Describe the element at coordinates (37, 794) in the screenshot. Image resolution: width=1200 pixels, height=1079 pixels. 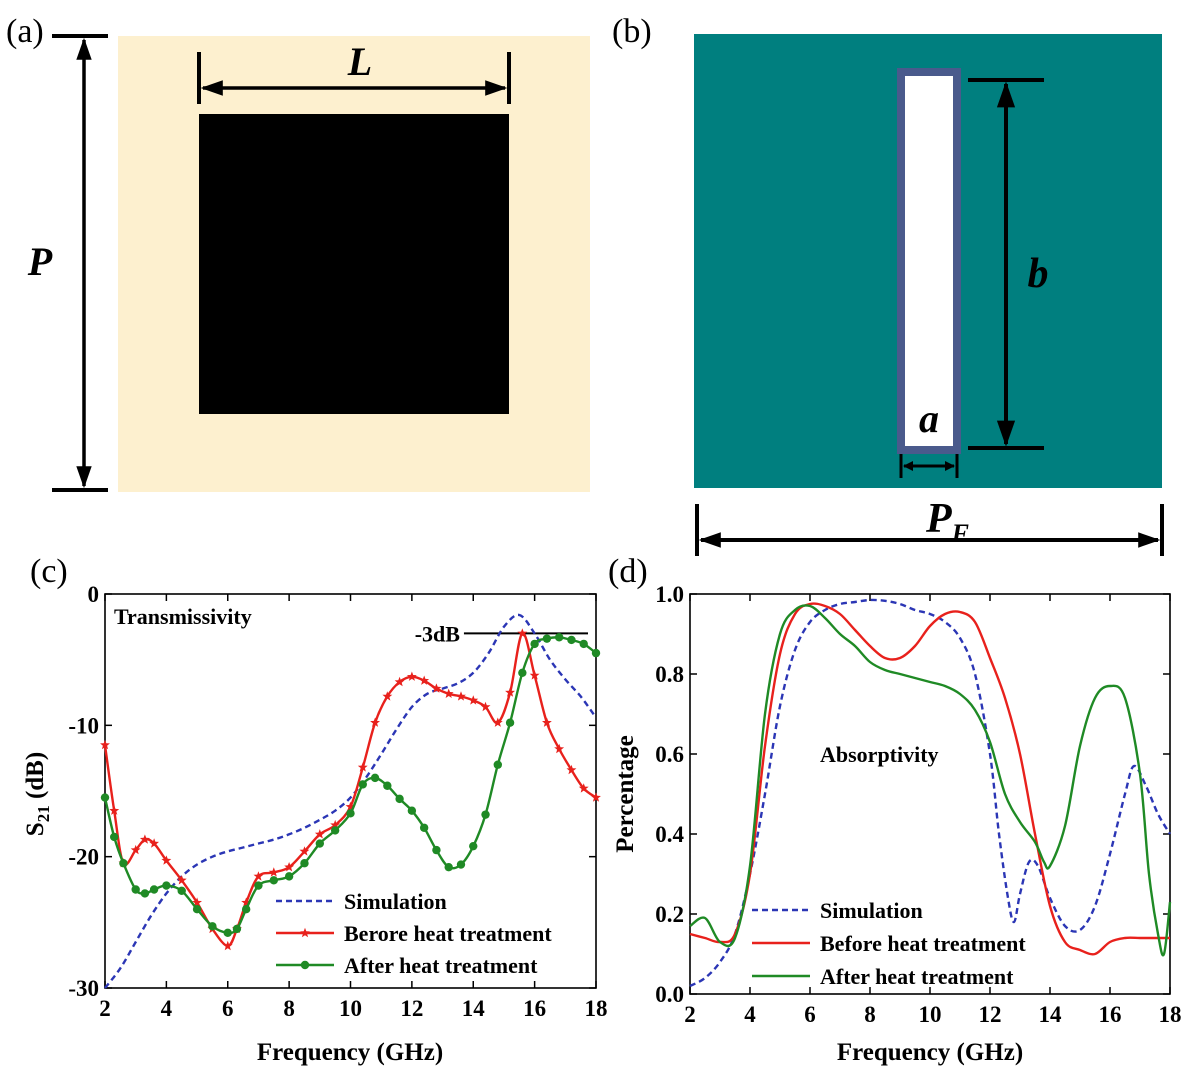
I see `chart-c-ylabel: S21 (dB)` at that location.